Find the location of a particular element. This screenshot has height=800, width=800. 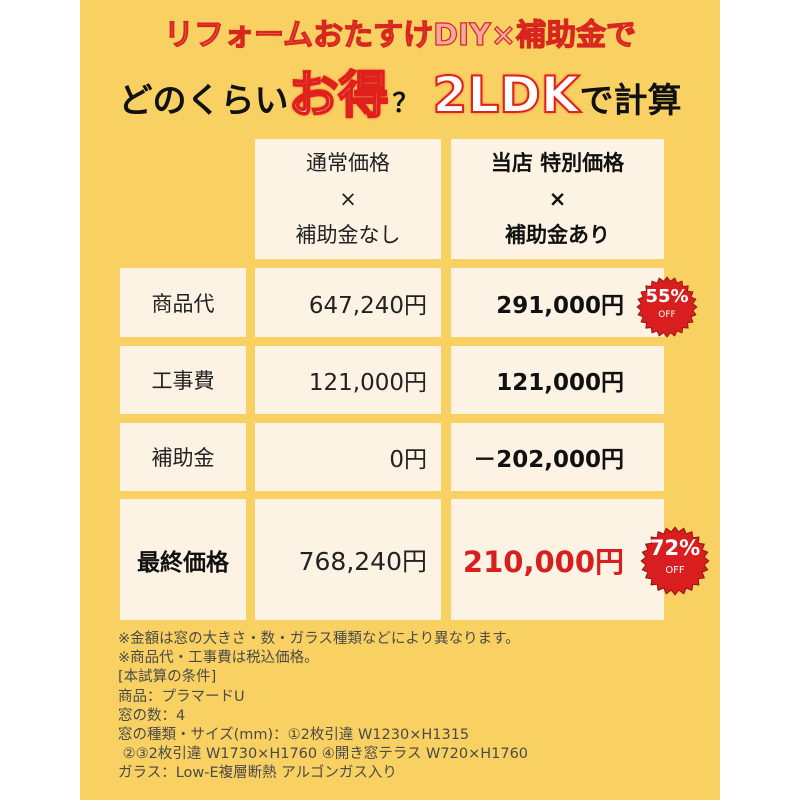

headline-layout: 2LDK is located at coordinates (506, 95).